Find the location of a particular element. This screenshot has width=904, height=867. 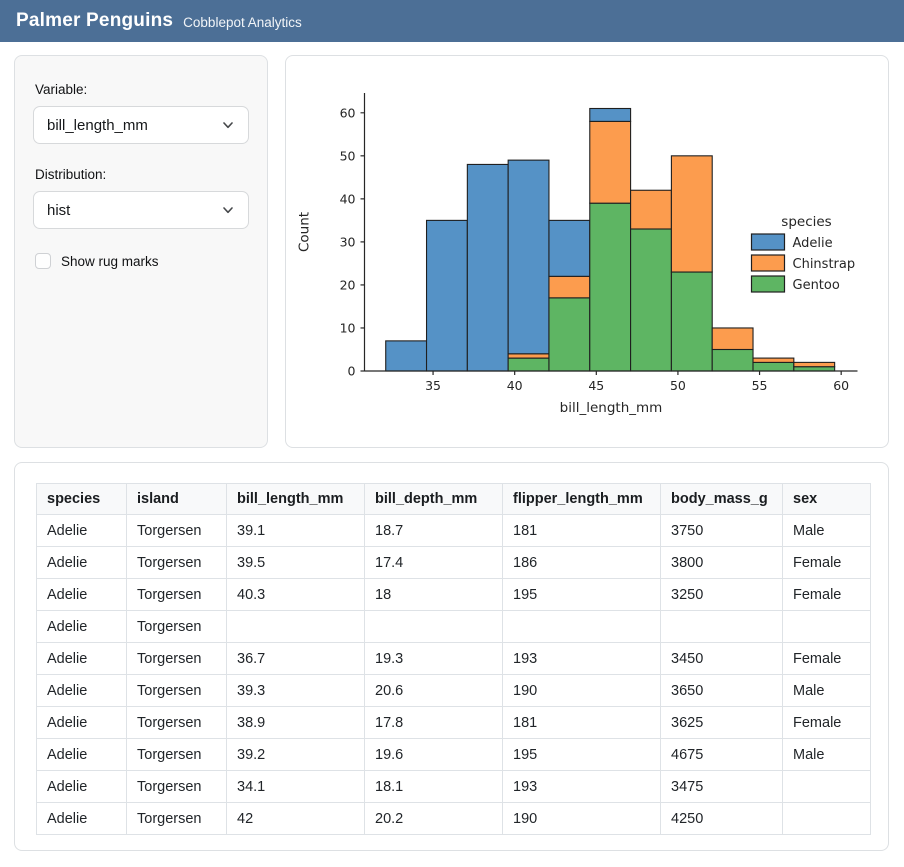

table-cell: 18 is located at coordinates (433, 594).